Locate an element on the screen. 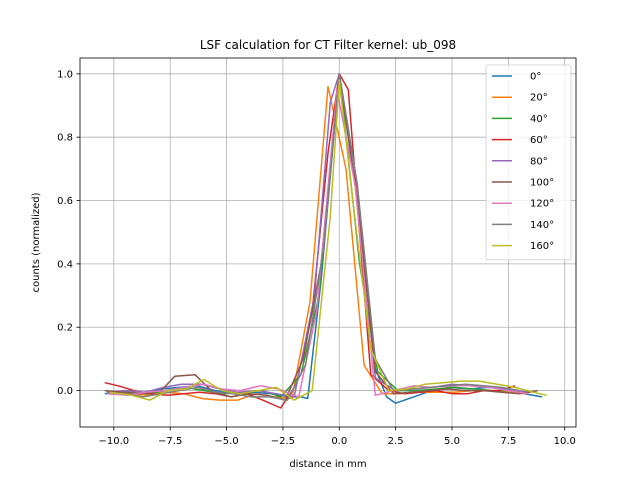  y-tick-label: 0.4 is located at coordinates (65, 264).